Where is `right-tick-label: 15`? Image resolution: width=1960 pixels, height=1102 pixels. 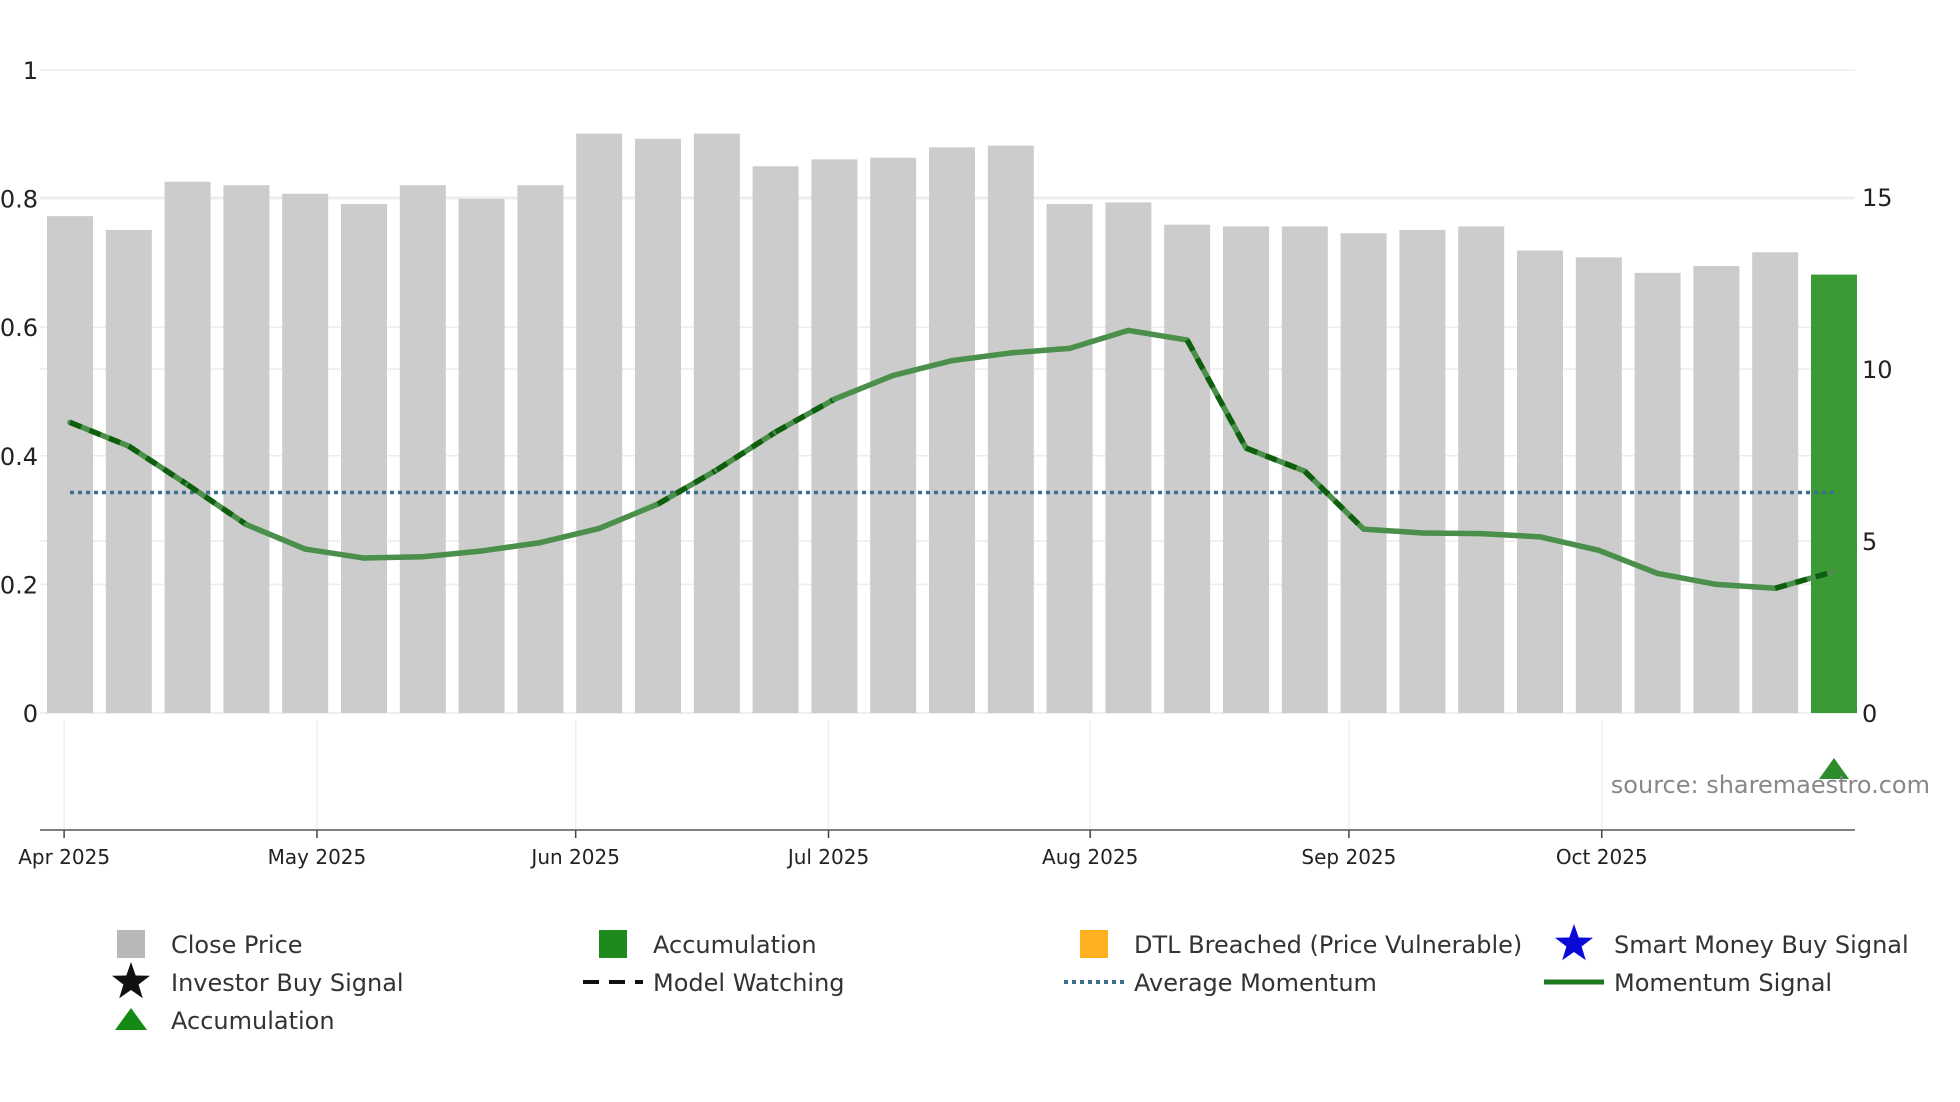 right-tick-label: 15 is located at coordinates (1877, 198).